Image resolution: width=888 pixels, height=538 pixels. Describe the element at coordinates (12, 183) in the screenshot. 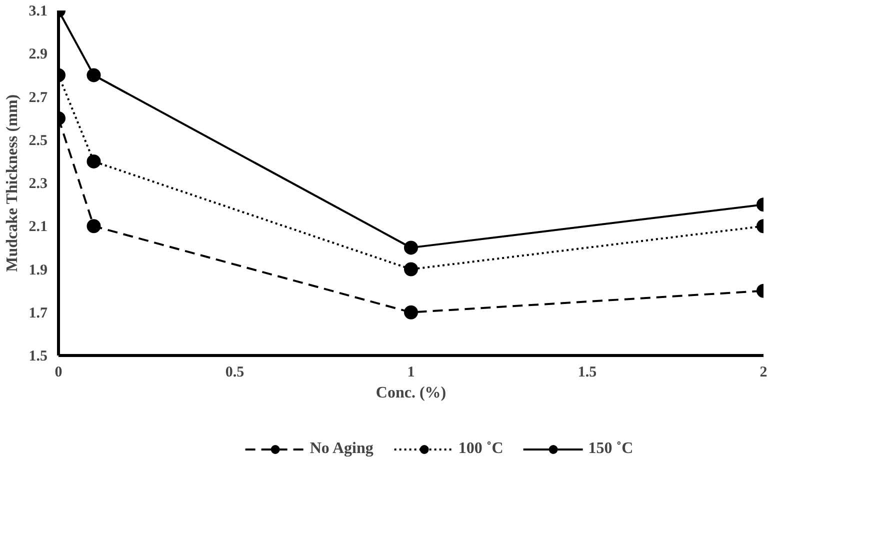

I see `y-axis-title: Mudcake Thickness (mm)` at that location.